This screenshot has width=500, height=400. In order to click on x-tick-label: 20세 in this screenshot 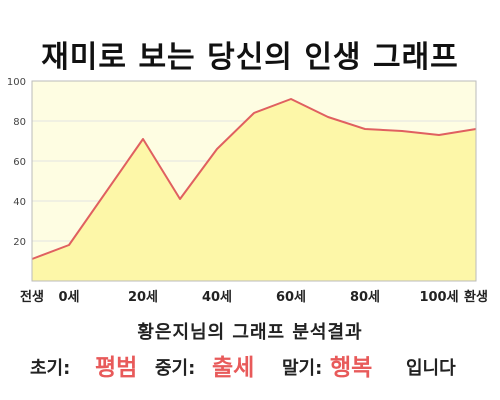, I will do `click(143, 297)`.